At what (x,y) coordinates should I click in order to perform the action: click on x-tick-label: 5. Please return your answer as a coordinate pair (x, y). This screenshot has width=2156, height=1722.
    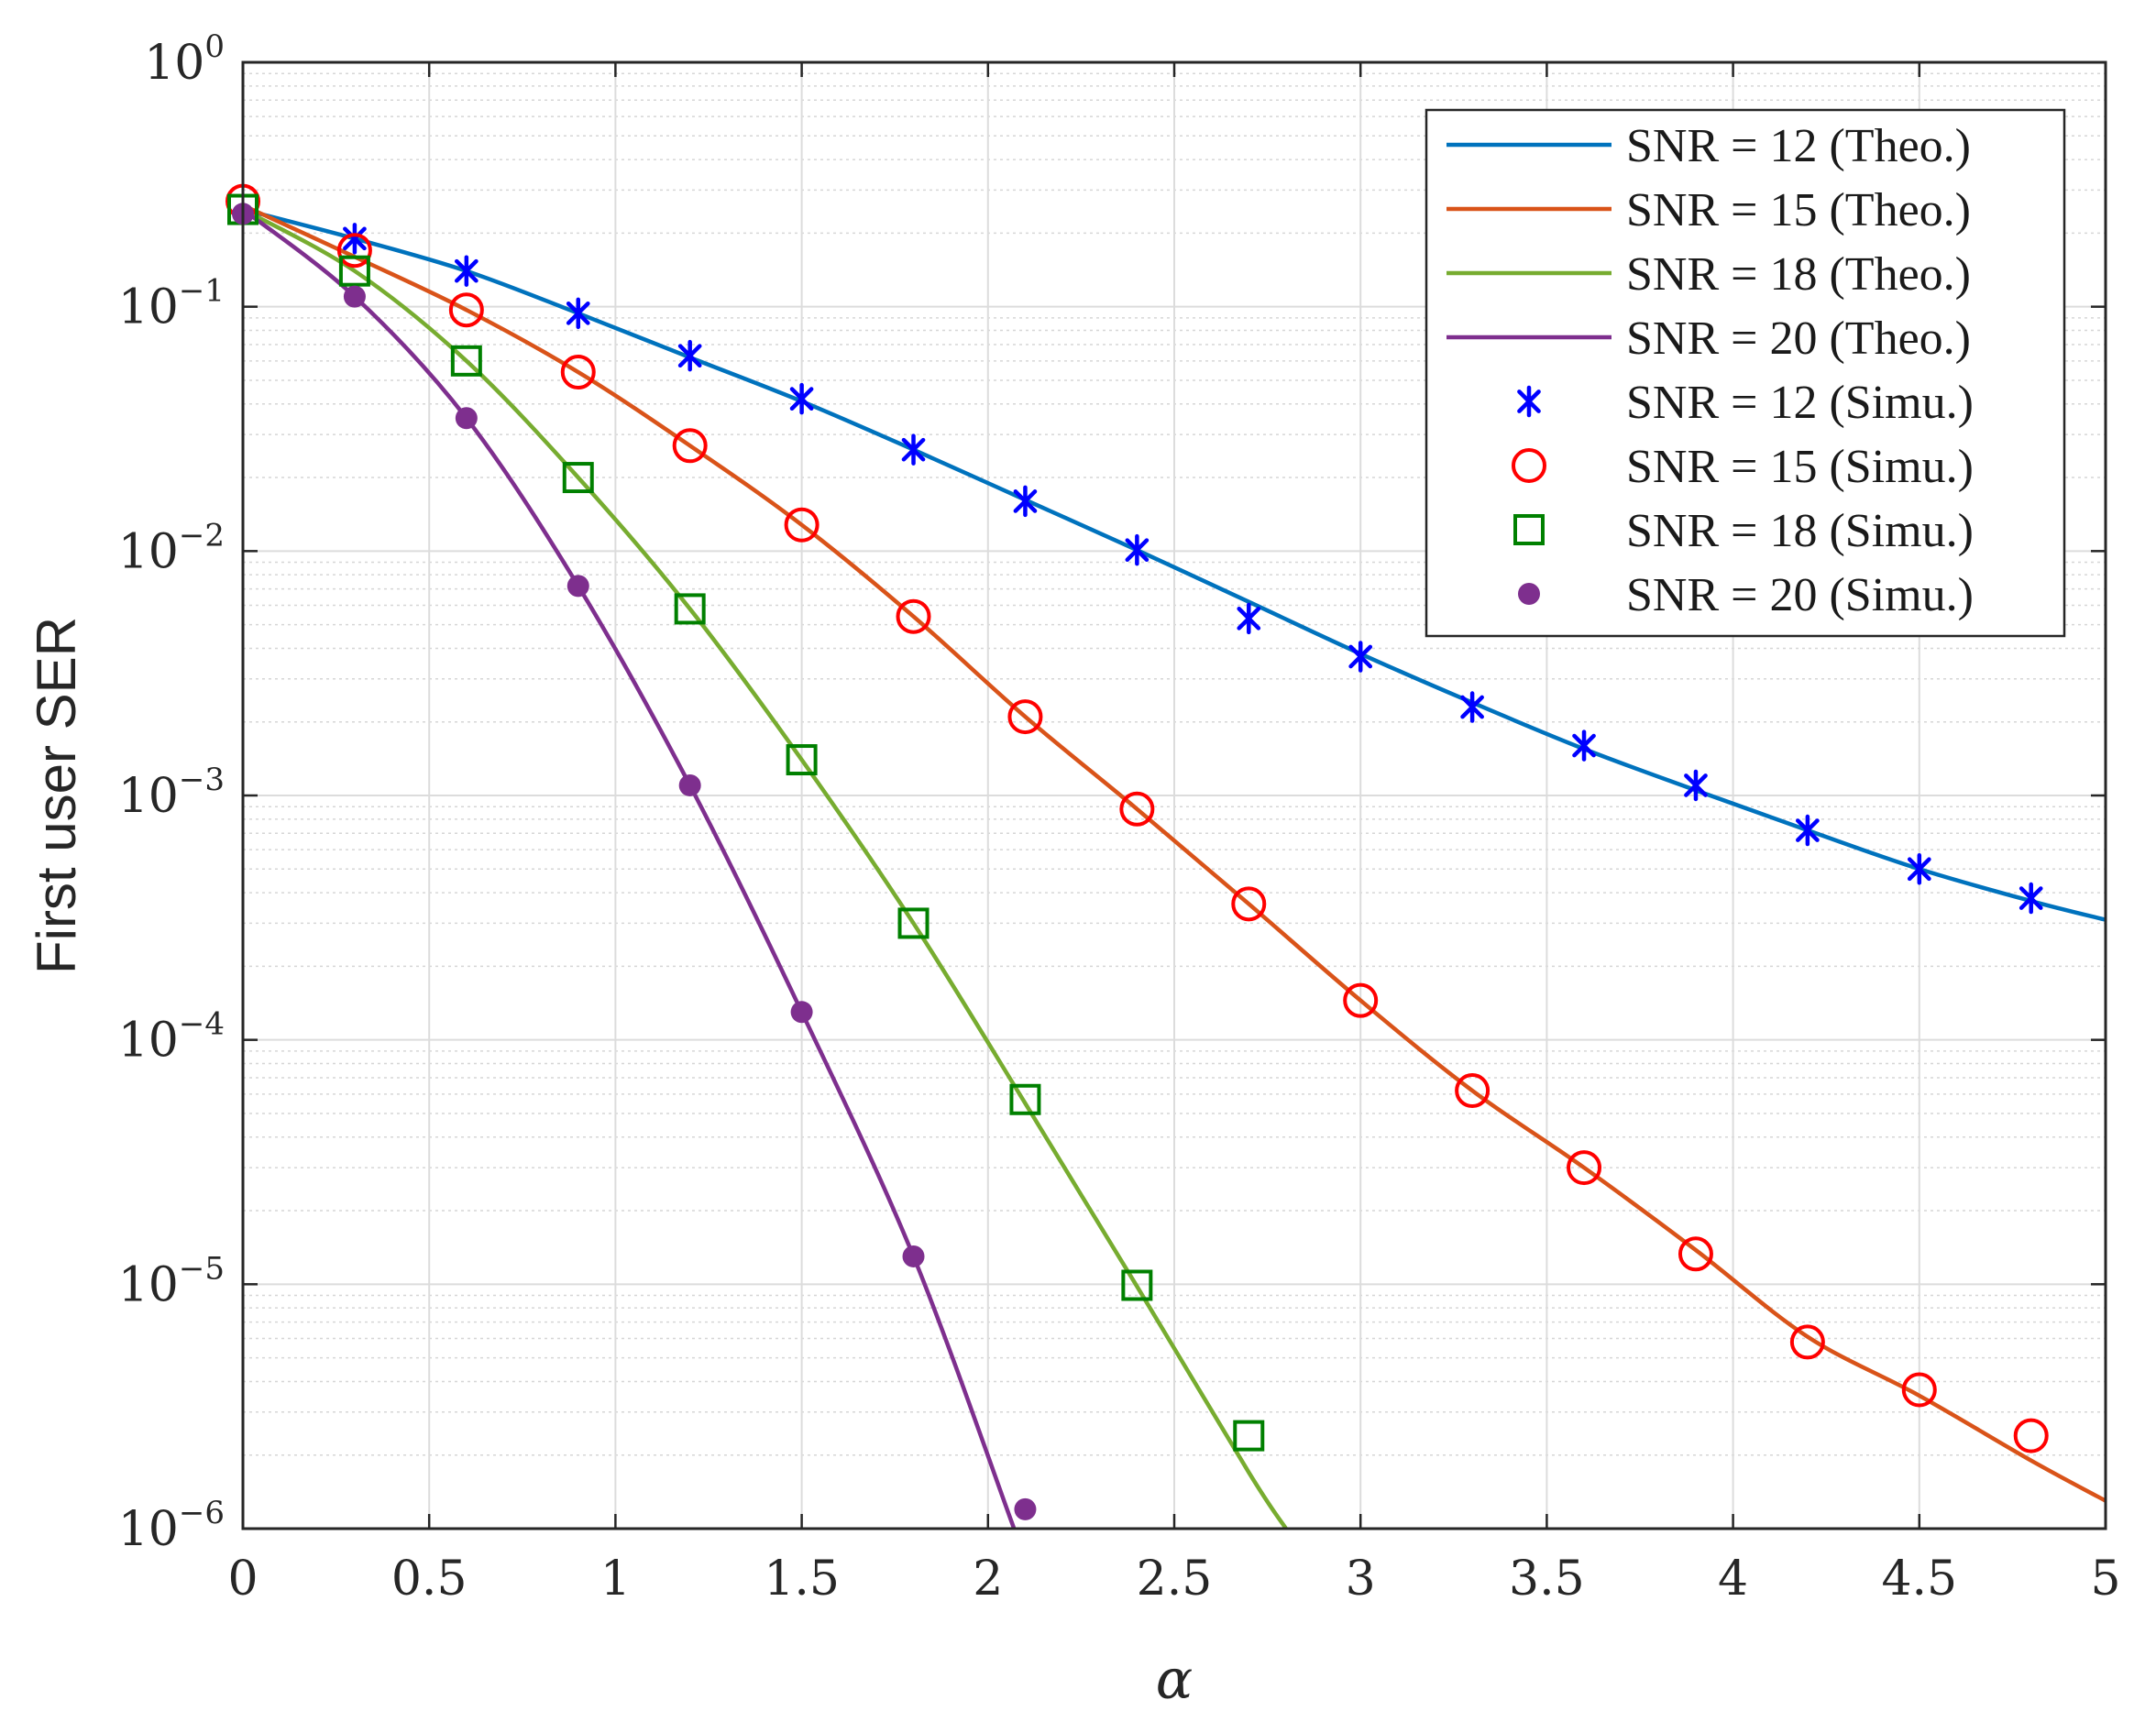
    Looking at the image, I should click on (2105, 1579).